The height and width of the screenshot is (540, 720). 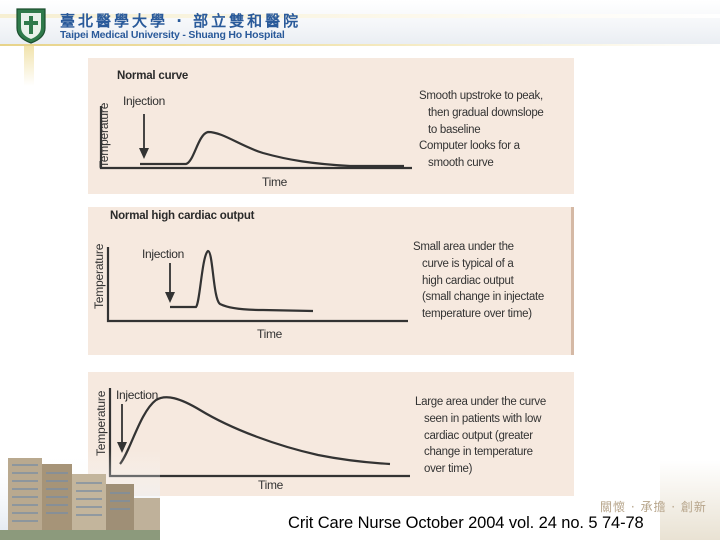 I want to click on panel-3-description-line: cardiac output (greater, so click(x=478, y=435).